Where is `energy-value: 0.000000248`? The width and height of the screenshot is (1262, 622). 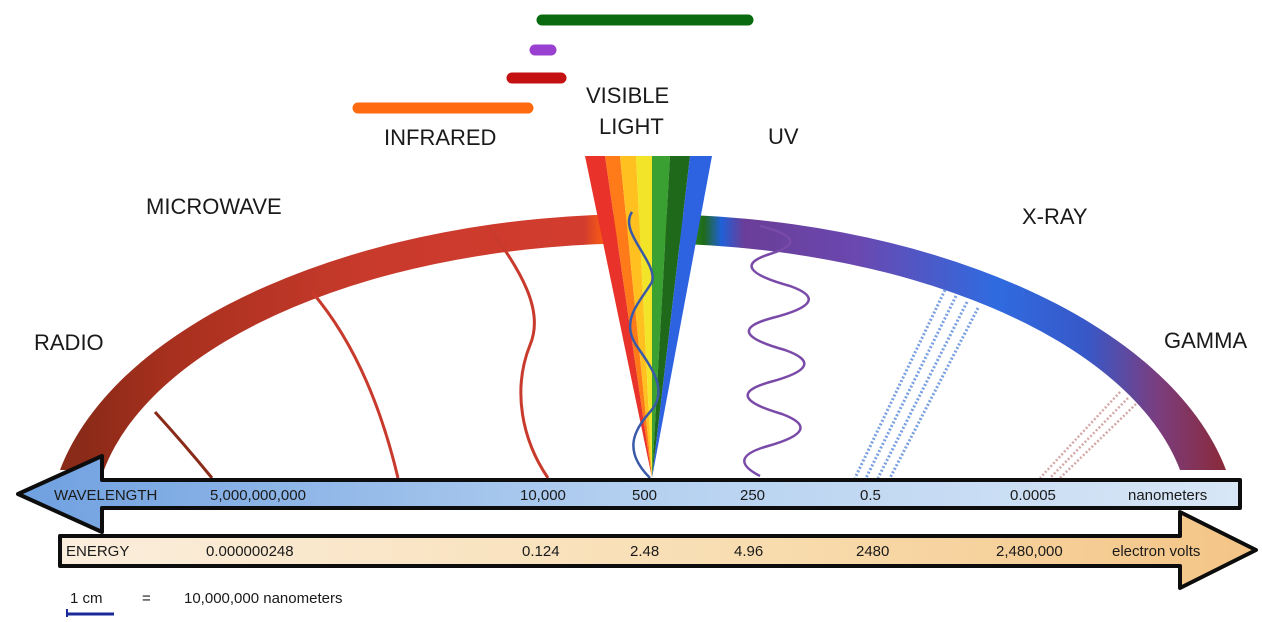 energy-value: 0.000000248 is located at coordinates (250, 551).